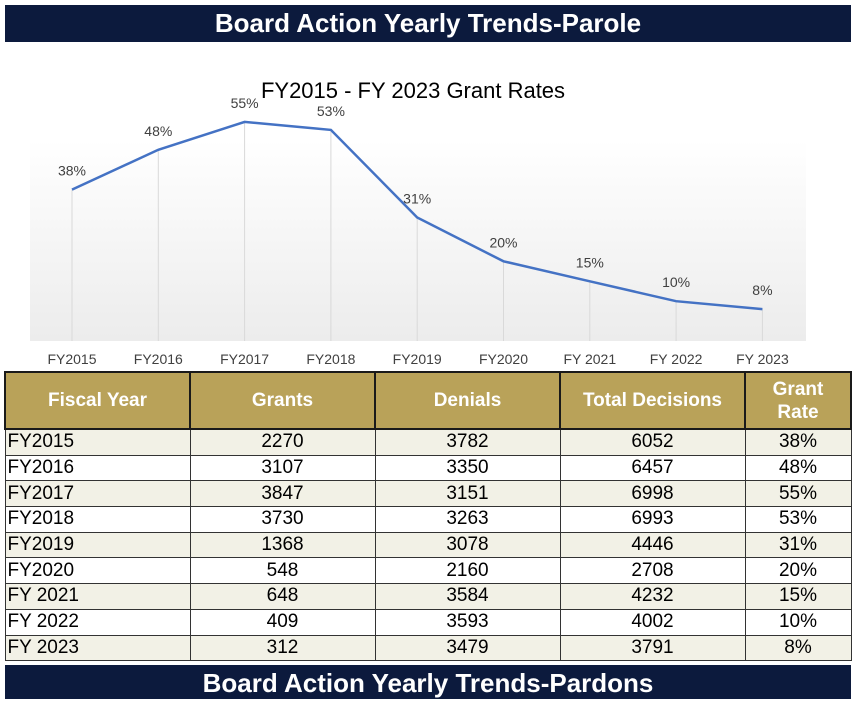 The width and height of the screenshot is (853, 701). What do you see at coordinates (467, 622) in the screenshot?
I see `cell-denials: 3593` at bounding box center [467, 622].